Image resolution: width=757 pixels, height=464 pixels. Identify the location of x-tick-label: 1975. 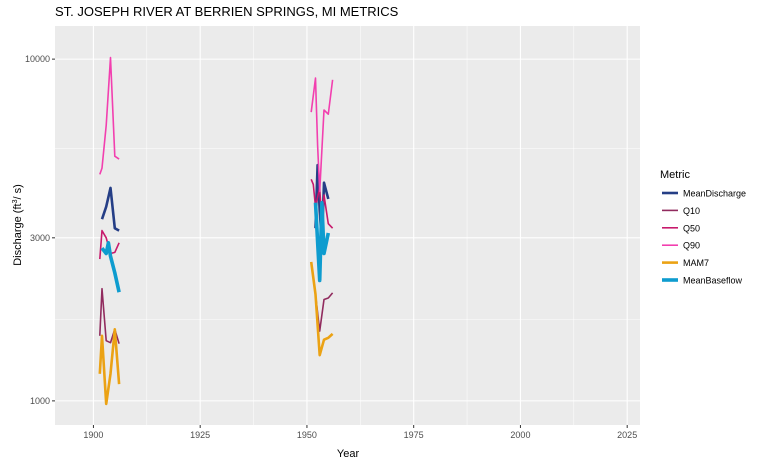
(414, 435).